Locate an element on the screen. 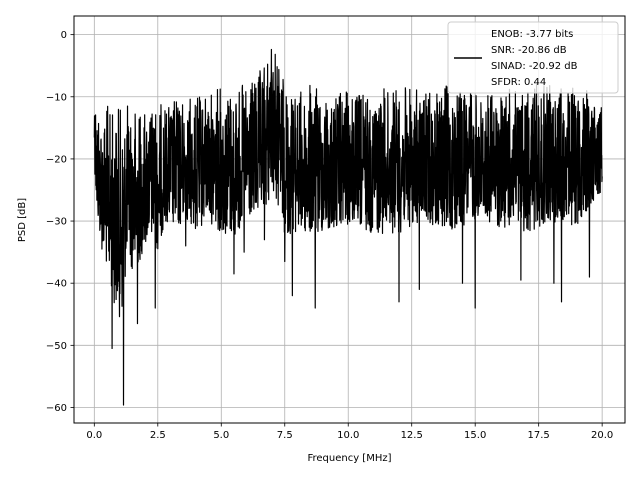  y-tick-label: −30 is located at coordinates (56, 222).